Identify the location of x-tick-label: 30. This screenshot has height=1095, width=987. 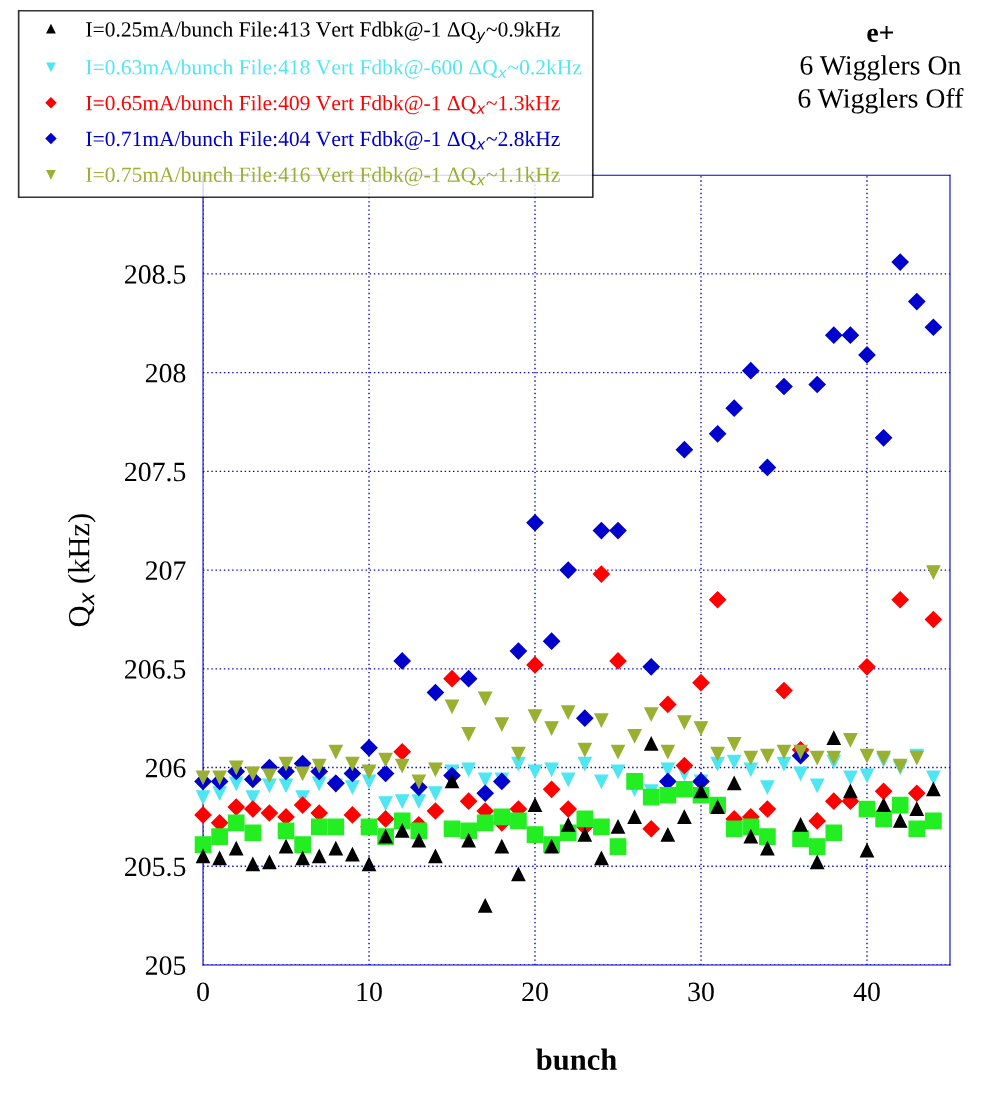
(701, 992).